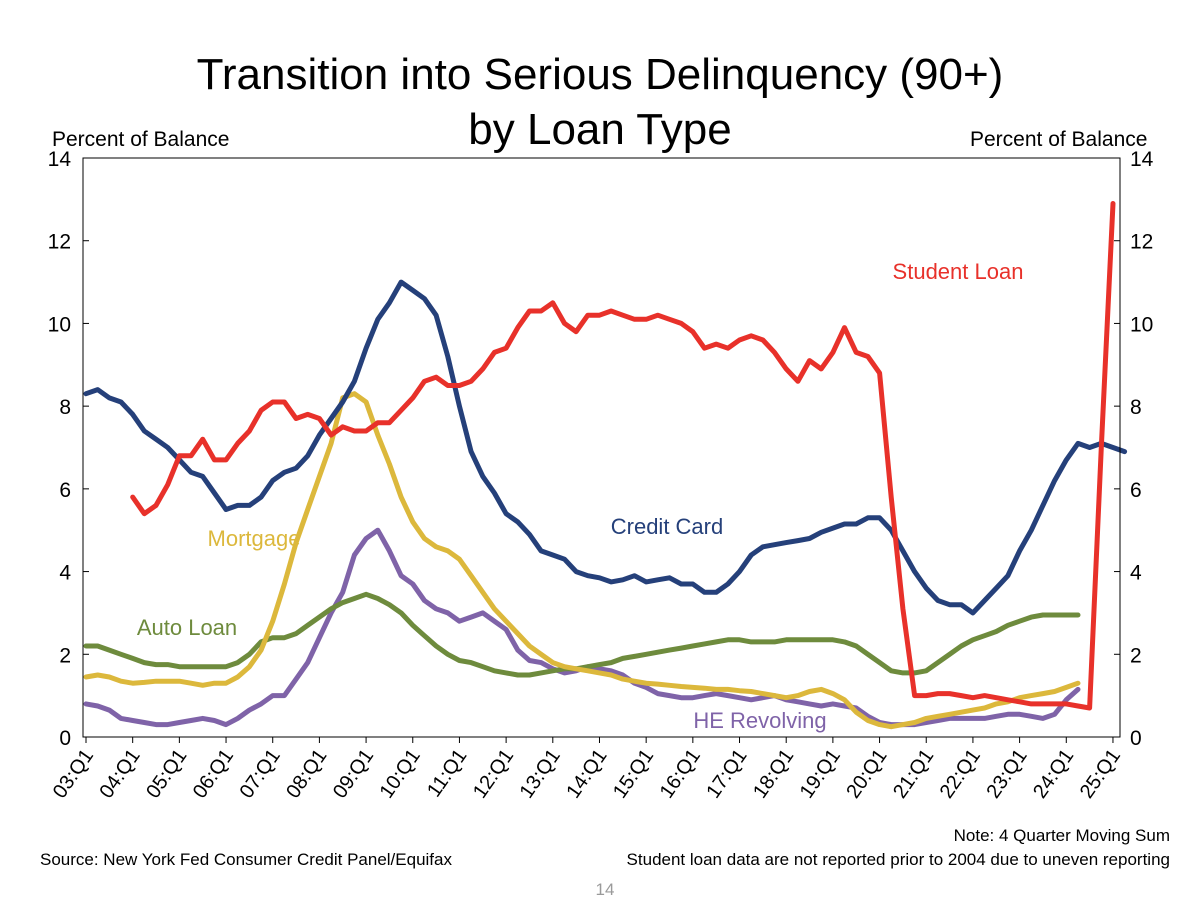 Image resolution: width=1200 pixels, height=908 pixels. What do you see at coordinates (1136, 655) in the screenshot?
I see `y-tick-label-right: 2` at bounding box center [1136, 655].